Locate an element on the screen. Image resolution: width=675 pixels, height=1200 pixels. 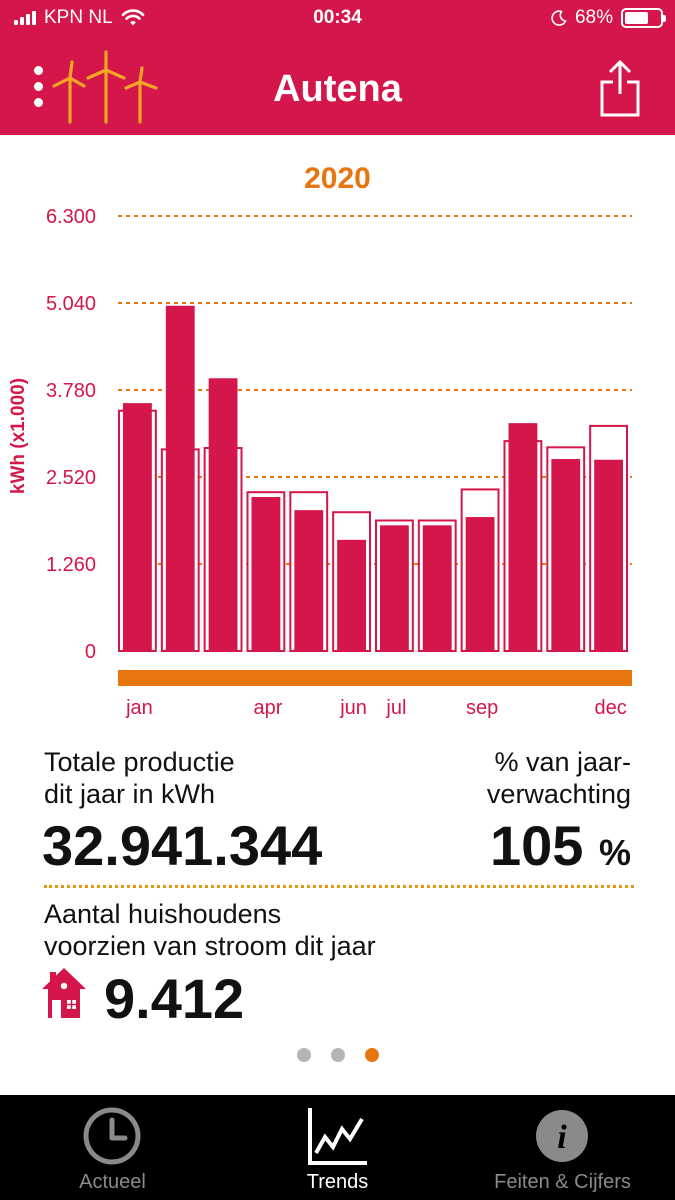
x-tick-label: apr is located at coordinates (267, 708).